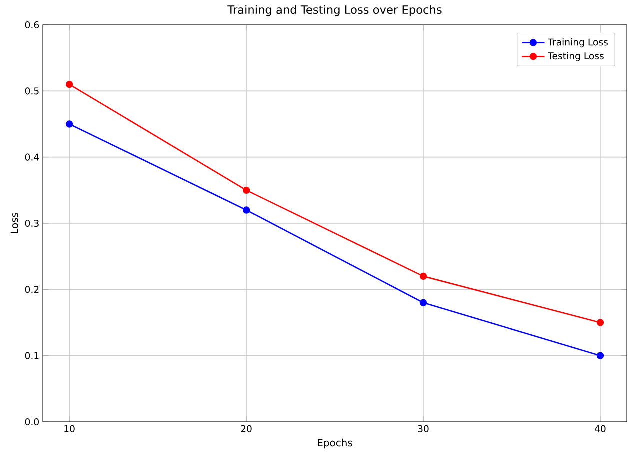 The height and width of the screenshot is (457, 631). Describe the element at coordinates (32, 422) in the screenshot. I see `y-tick-label: 0.0` at that location.